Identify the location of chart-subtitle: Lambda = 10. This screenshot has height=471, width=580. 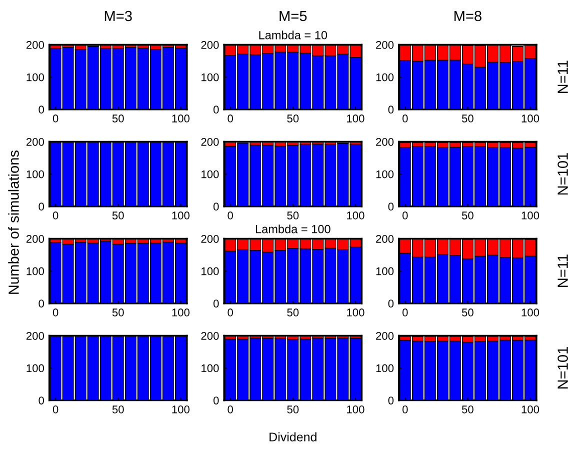
(293, 35).